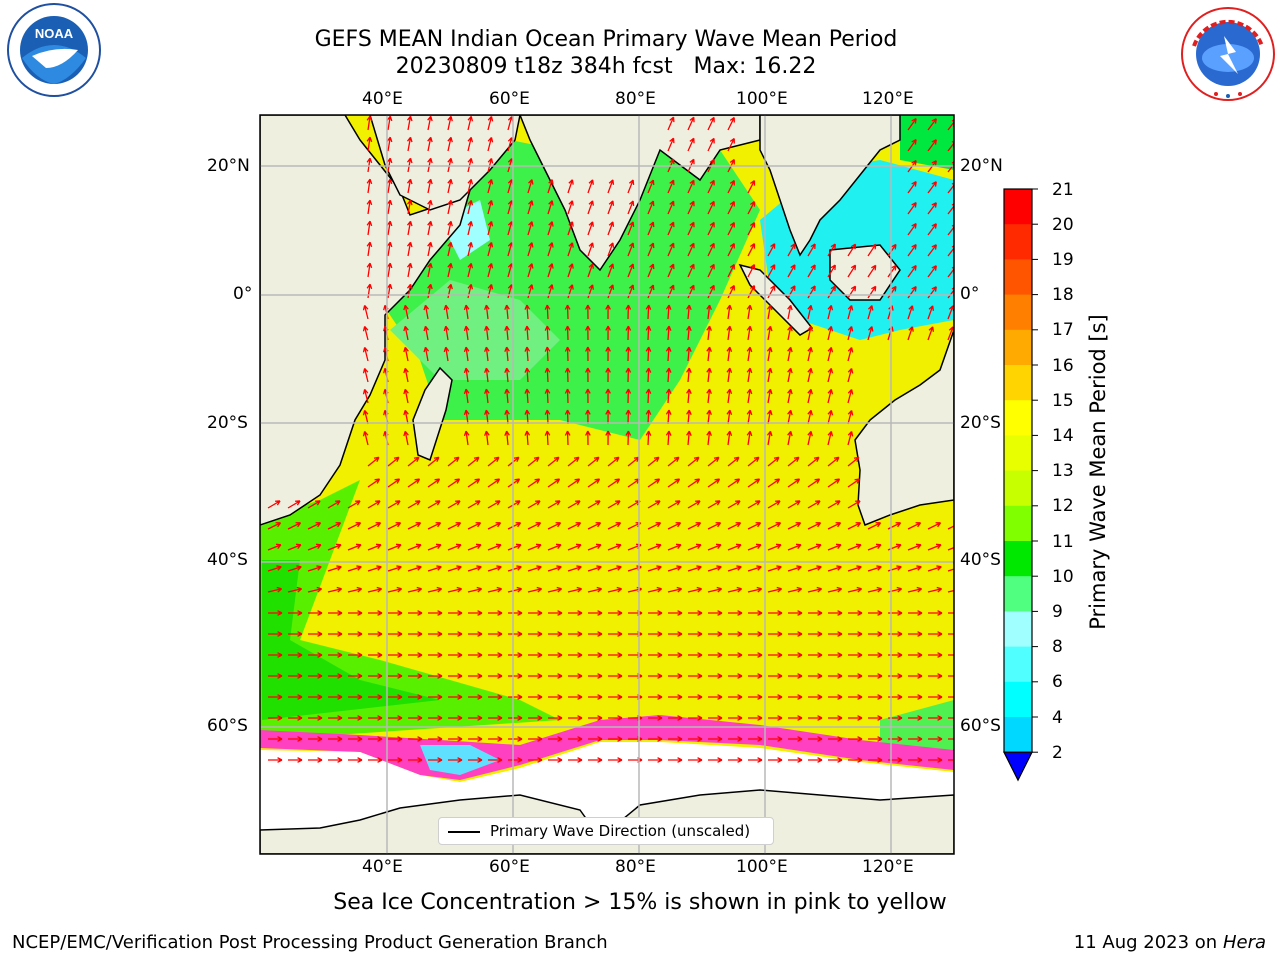  I want to click on noaa-logo-text: NOAA, so click(54, 33).